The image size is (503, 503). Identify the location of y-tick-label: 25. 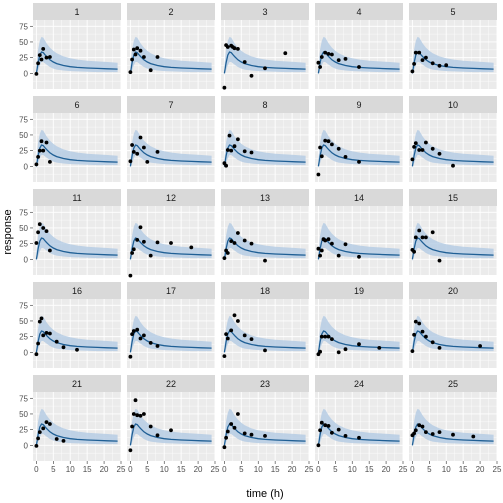
(23, 337).